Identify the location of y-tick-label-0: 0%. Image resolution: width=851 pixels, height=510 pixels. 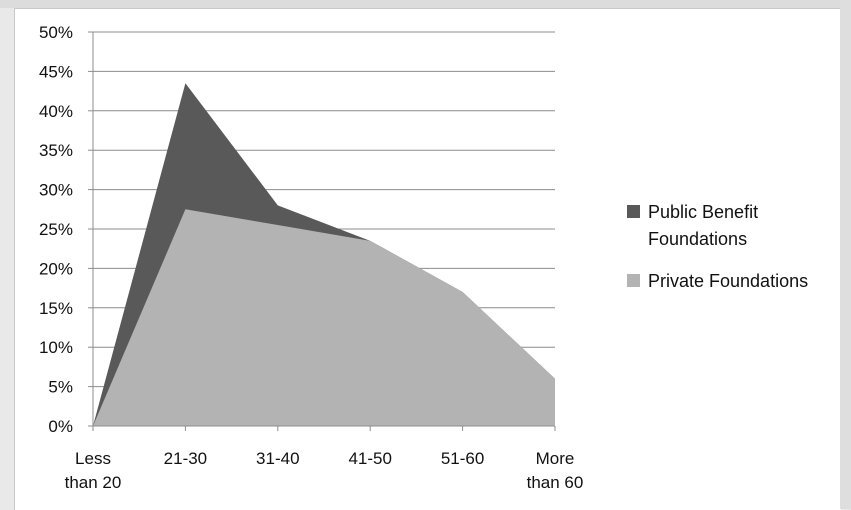
(60, 426).